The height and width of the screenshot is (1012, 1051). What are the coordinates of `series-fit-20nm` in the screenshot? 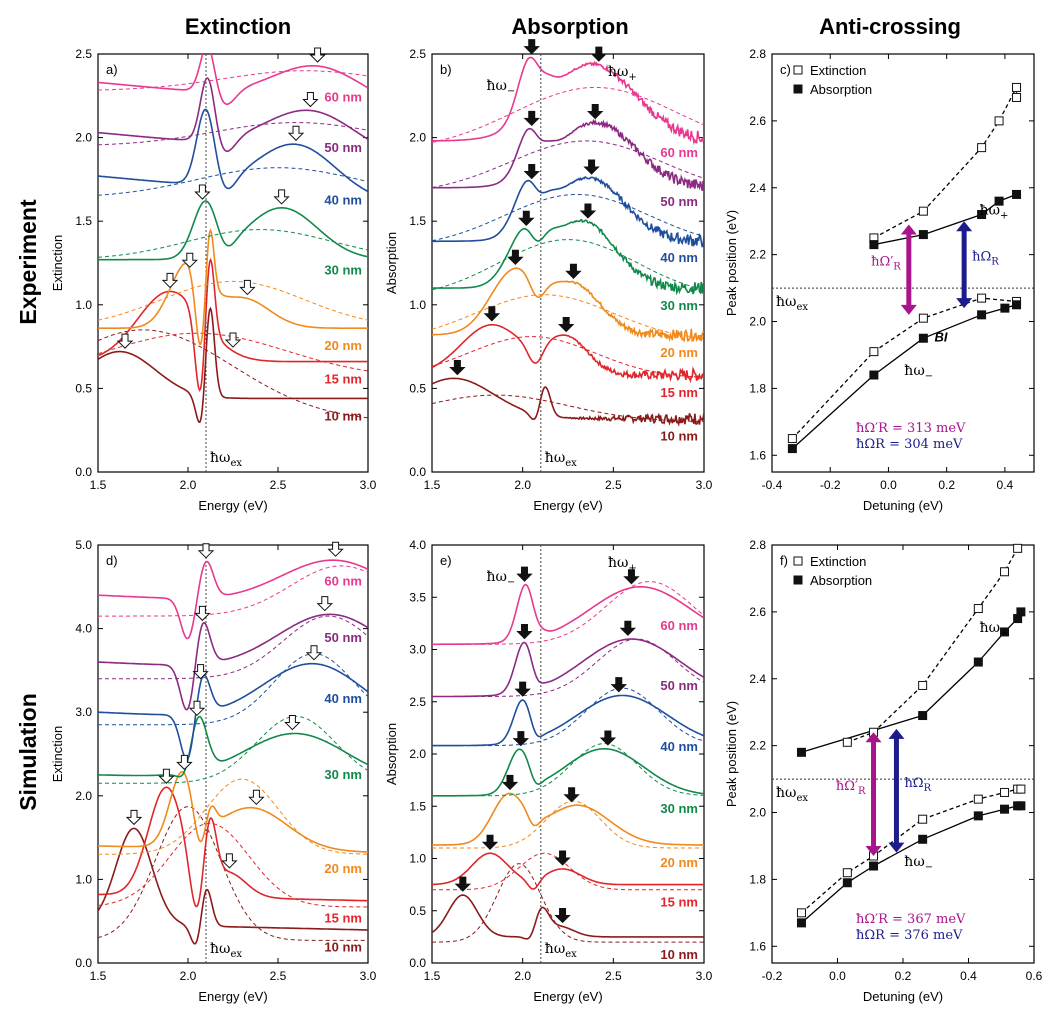 It's located at (568, 316).